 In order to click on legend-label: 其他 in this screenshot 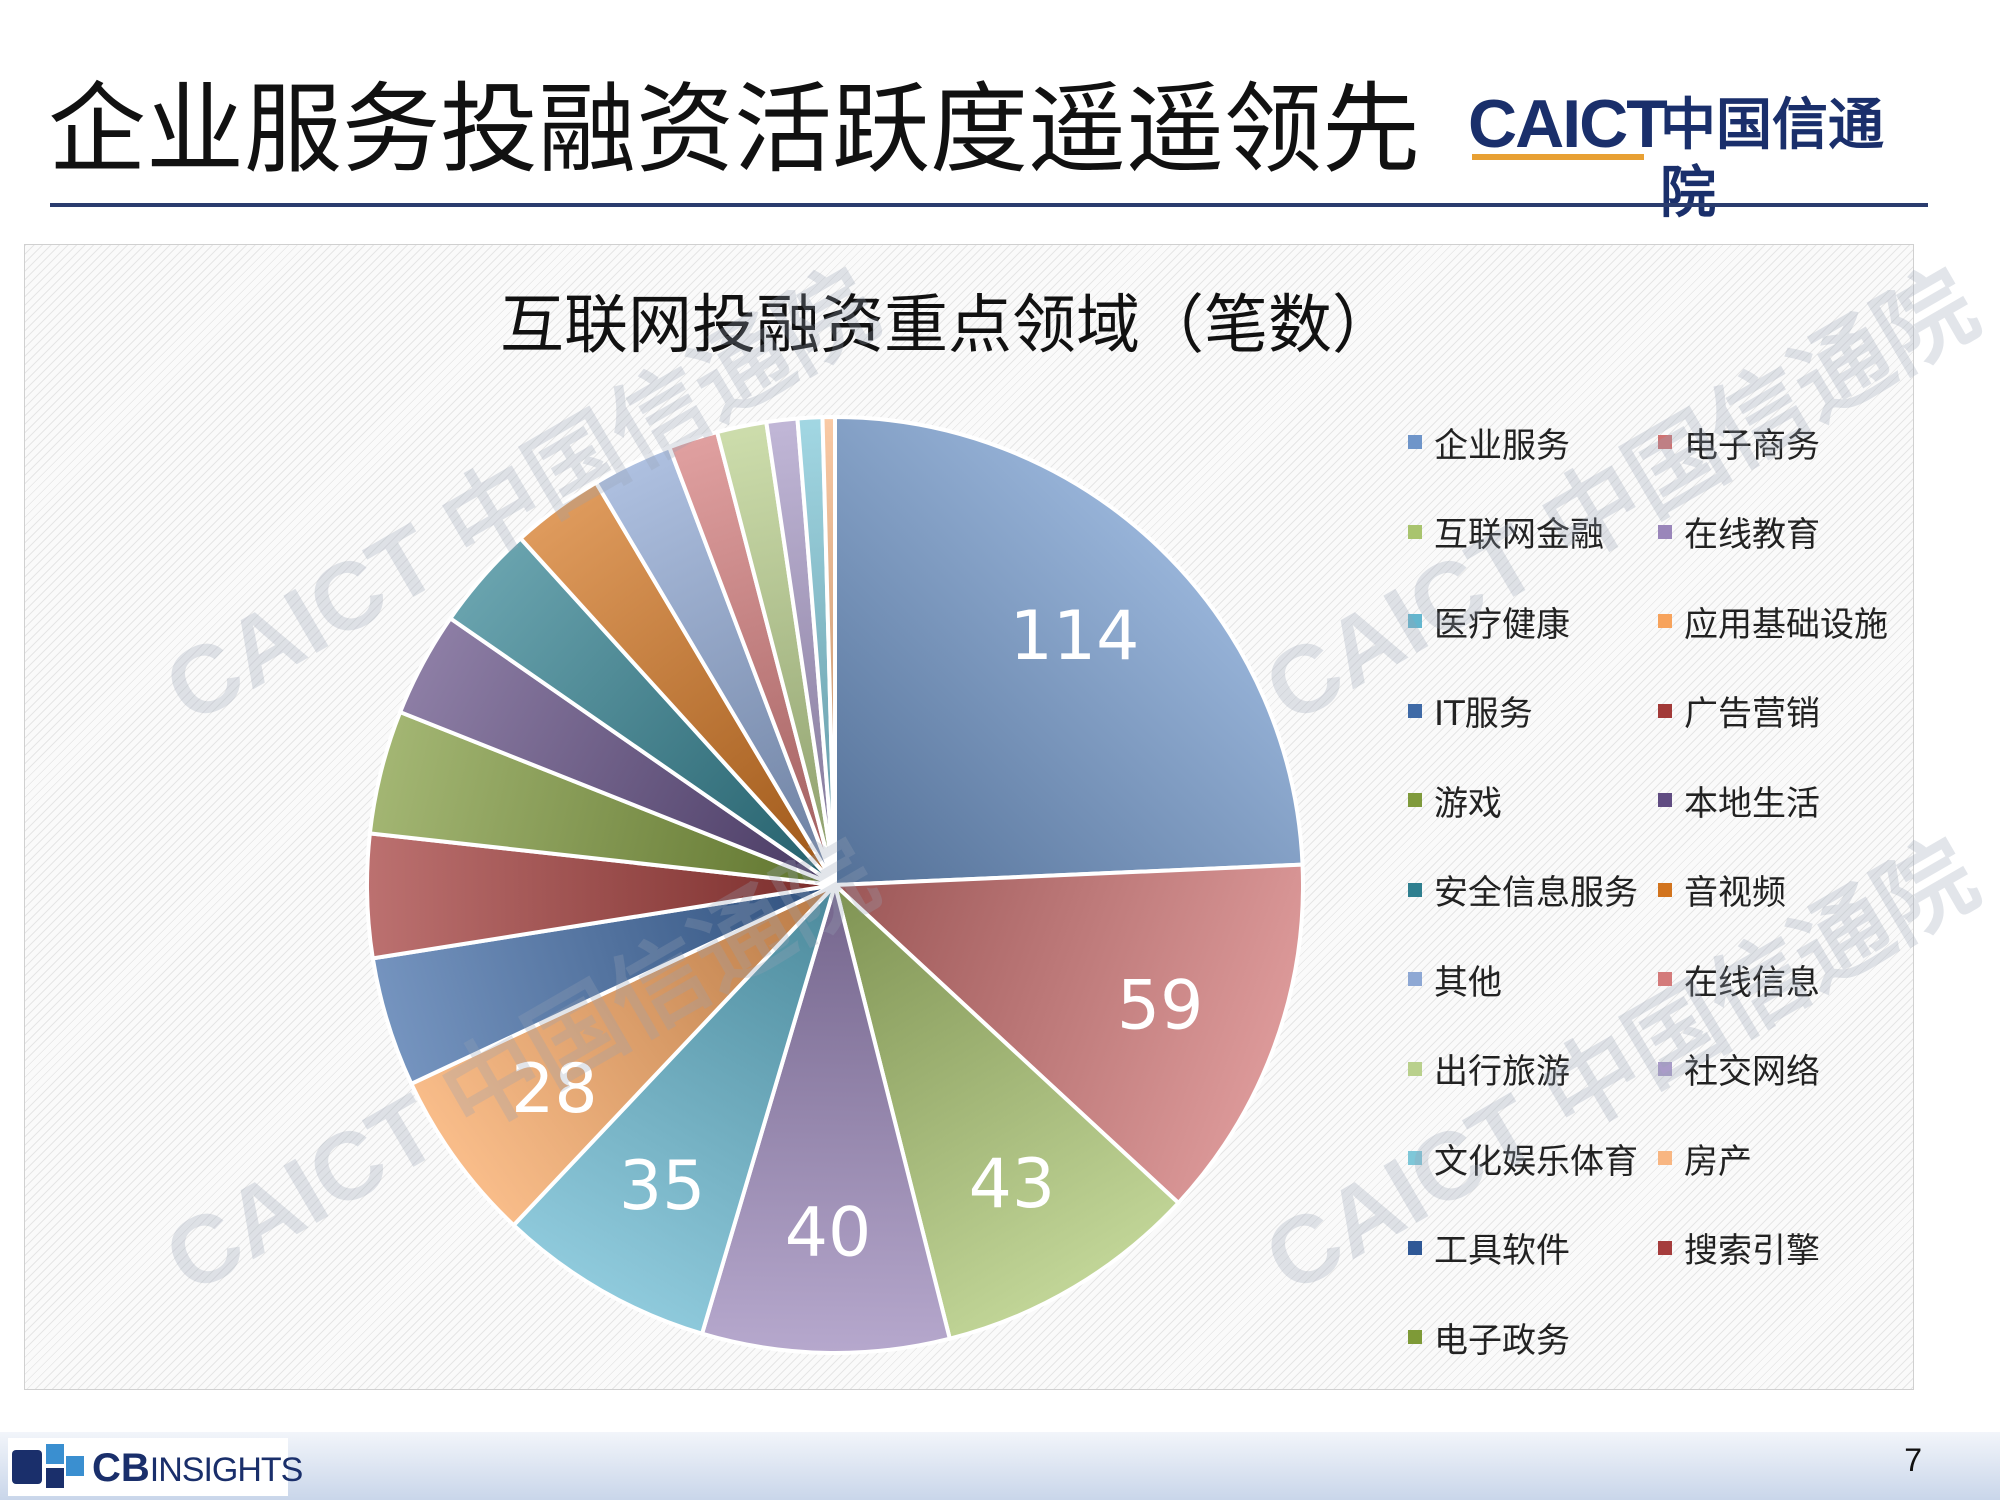, I will do `click(1468, 982)`.